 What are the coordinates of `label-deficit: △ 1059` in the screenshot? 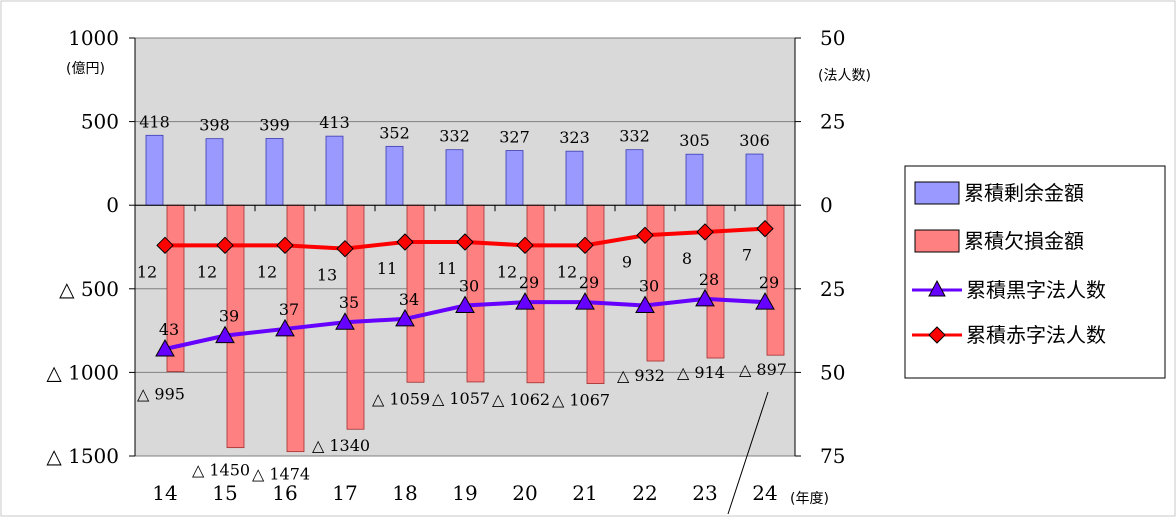 It's located at (401, 398).